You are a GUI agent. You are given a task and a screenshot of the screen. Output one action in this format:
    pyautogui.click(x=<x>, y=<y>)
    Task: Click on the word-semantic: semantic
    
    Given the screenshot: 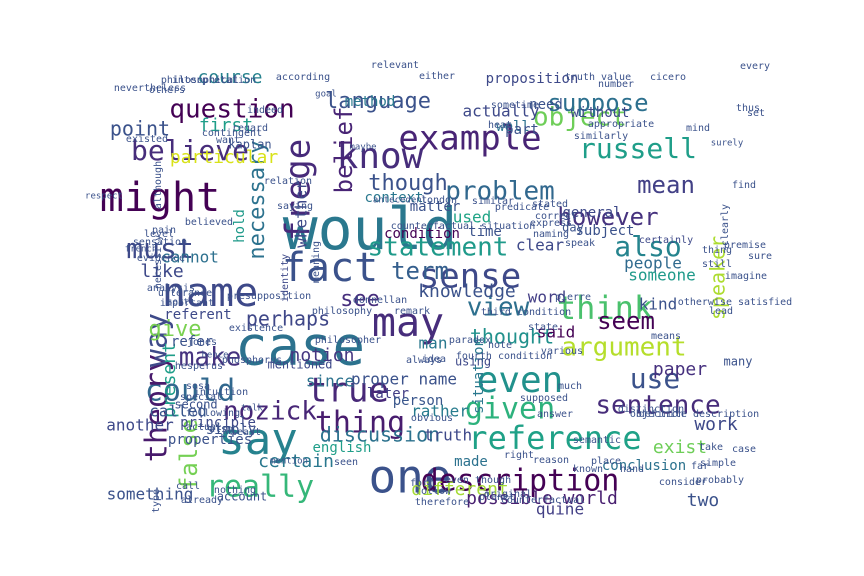 What is the action you would take?
    pyautogui.click(x=597, y=440)
    